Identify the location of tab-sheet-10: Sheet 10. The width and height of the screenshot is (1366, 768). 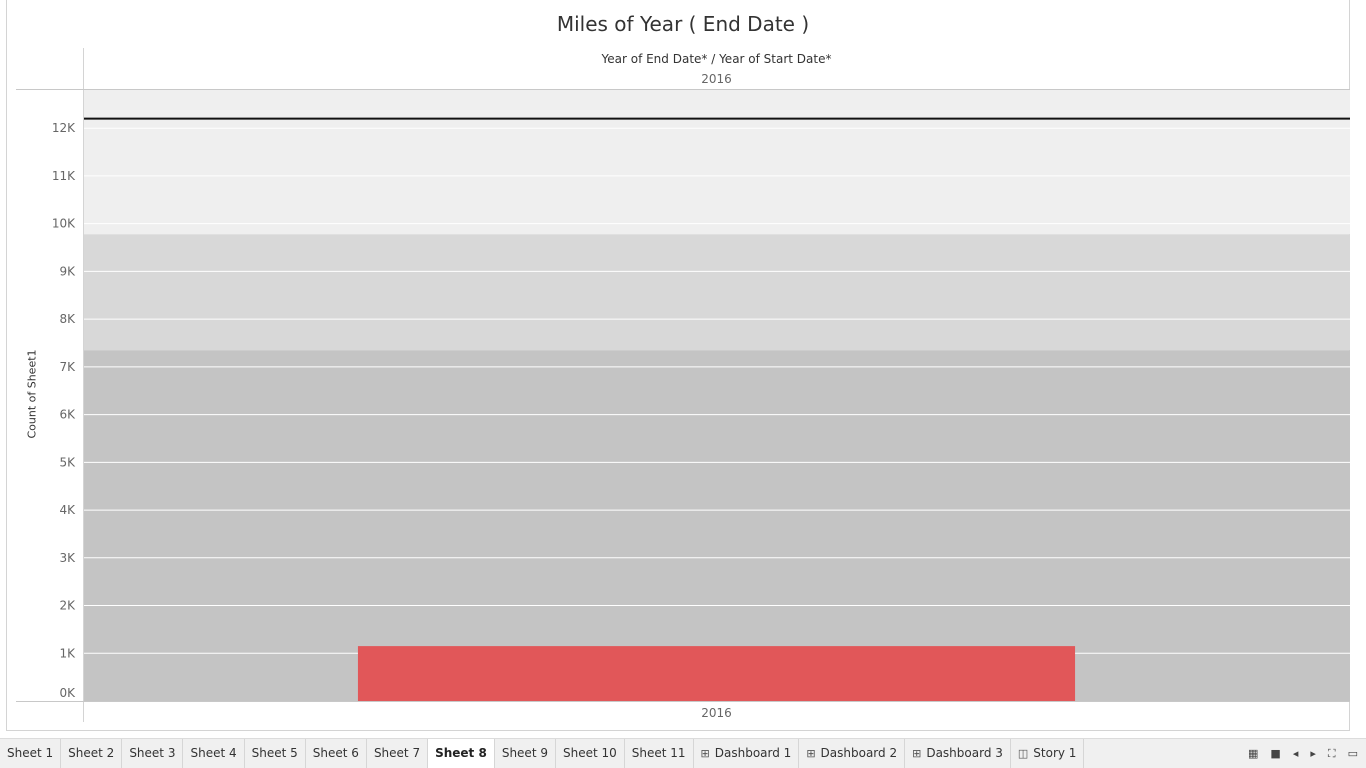
(590, 753).